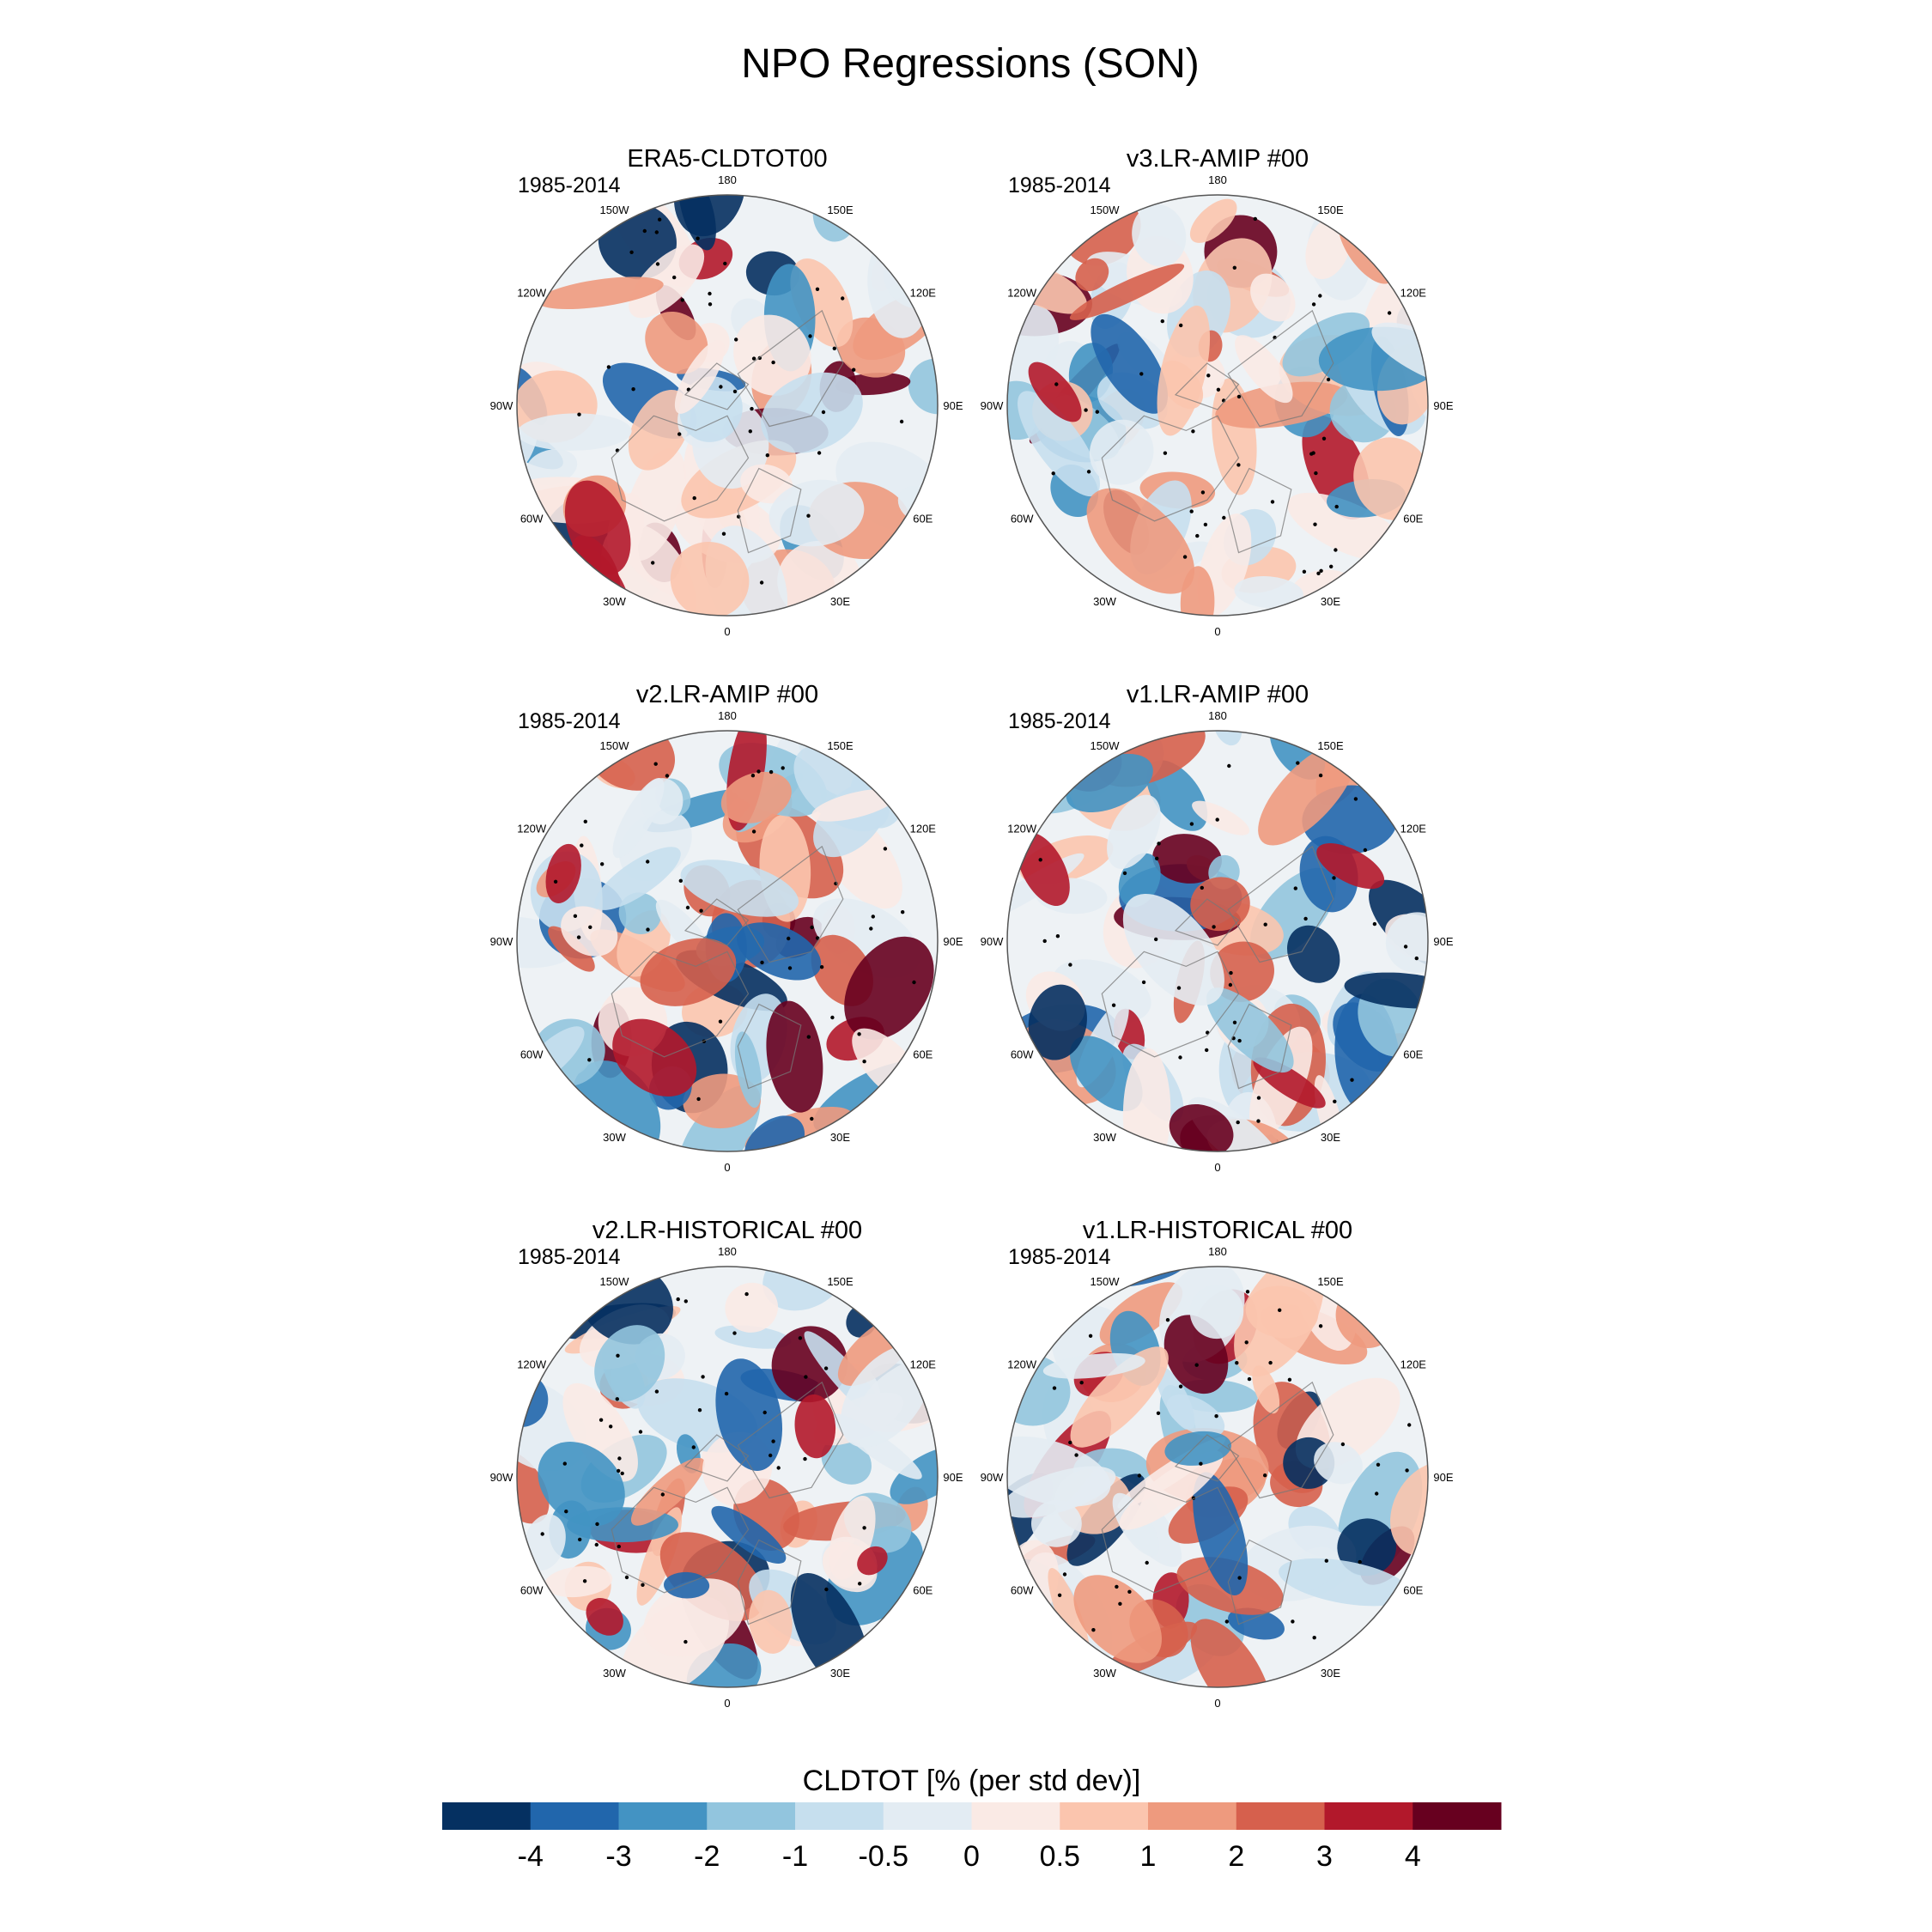 The height and width of the screenshot is (1932, 1932). What do you see at coordinates (531, 1857) in the screenshot?
I see `colorbar-tick-label: -4` at bounding box center [531, 1857].